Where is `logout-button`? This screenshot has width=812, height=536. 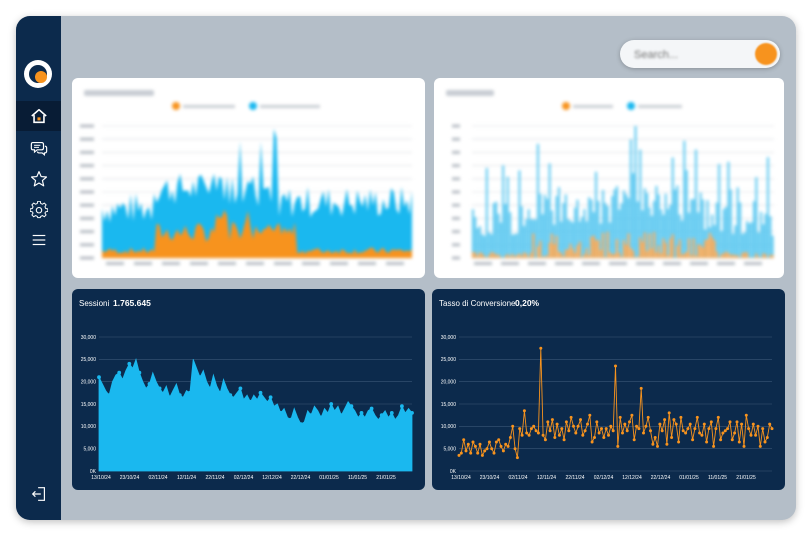 logout-button is located at coordinates (38, 494).